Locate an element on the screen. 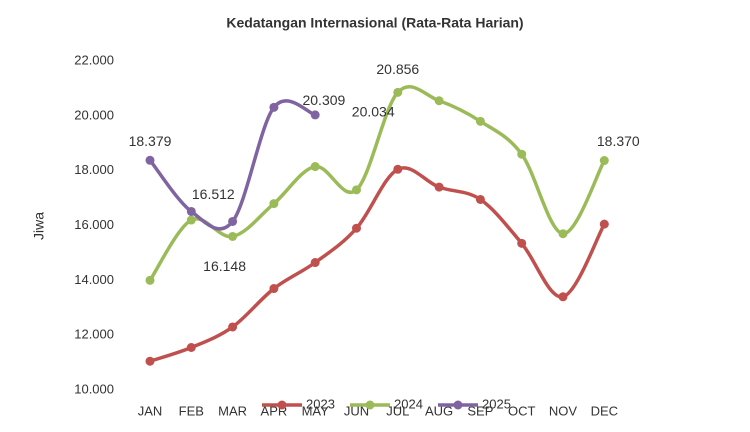  data-label: 20.856 is located at coordinates (397, 69).